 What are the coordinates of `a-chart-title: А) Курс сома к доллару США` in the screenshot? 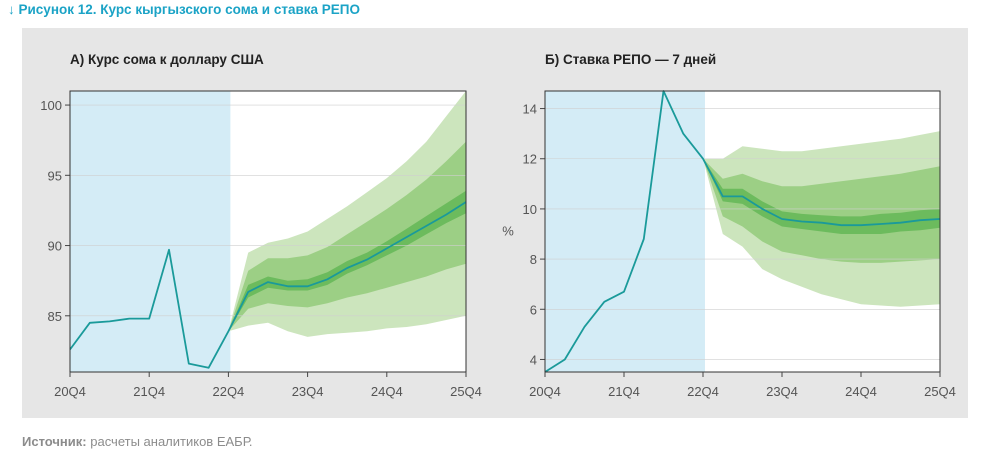 It's located at (167, 59).